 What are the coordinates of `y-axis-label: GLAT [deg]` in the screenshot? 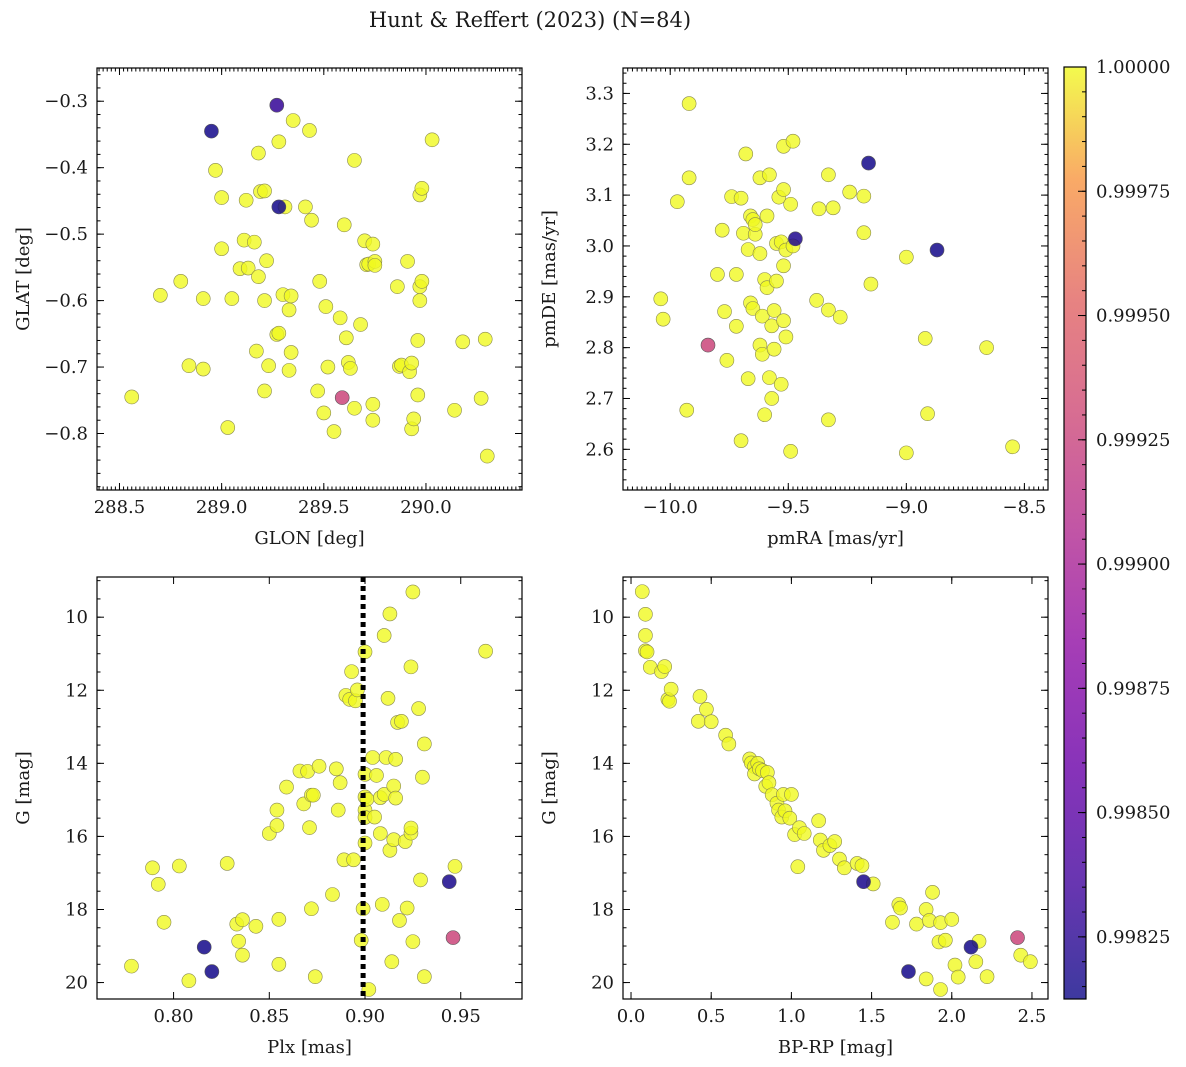 It's located at (23, 279).